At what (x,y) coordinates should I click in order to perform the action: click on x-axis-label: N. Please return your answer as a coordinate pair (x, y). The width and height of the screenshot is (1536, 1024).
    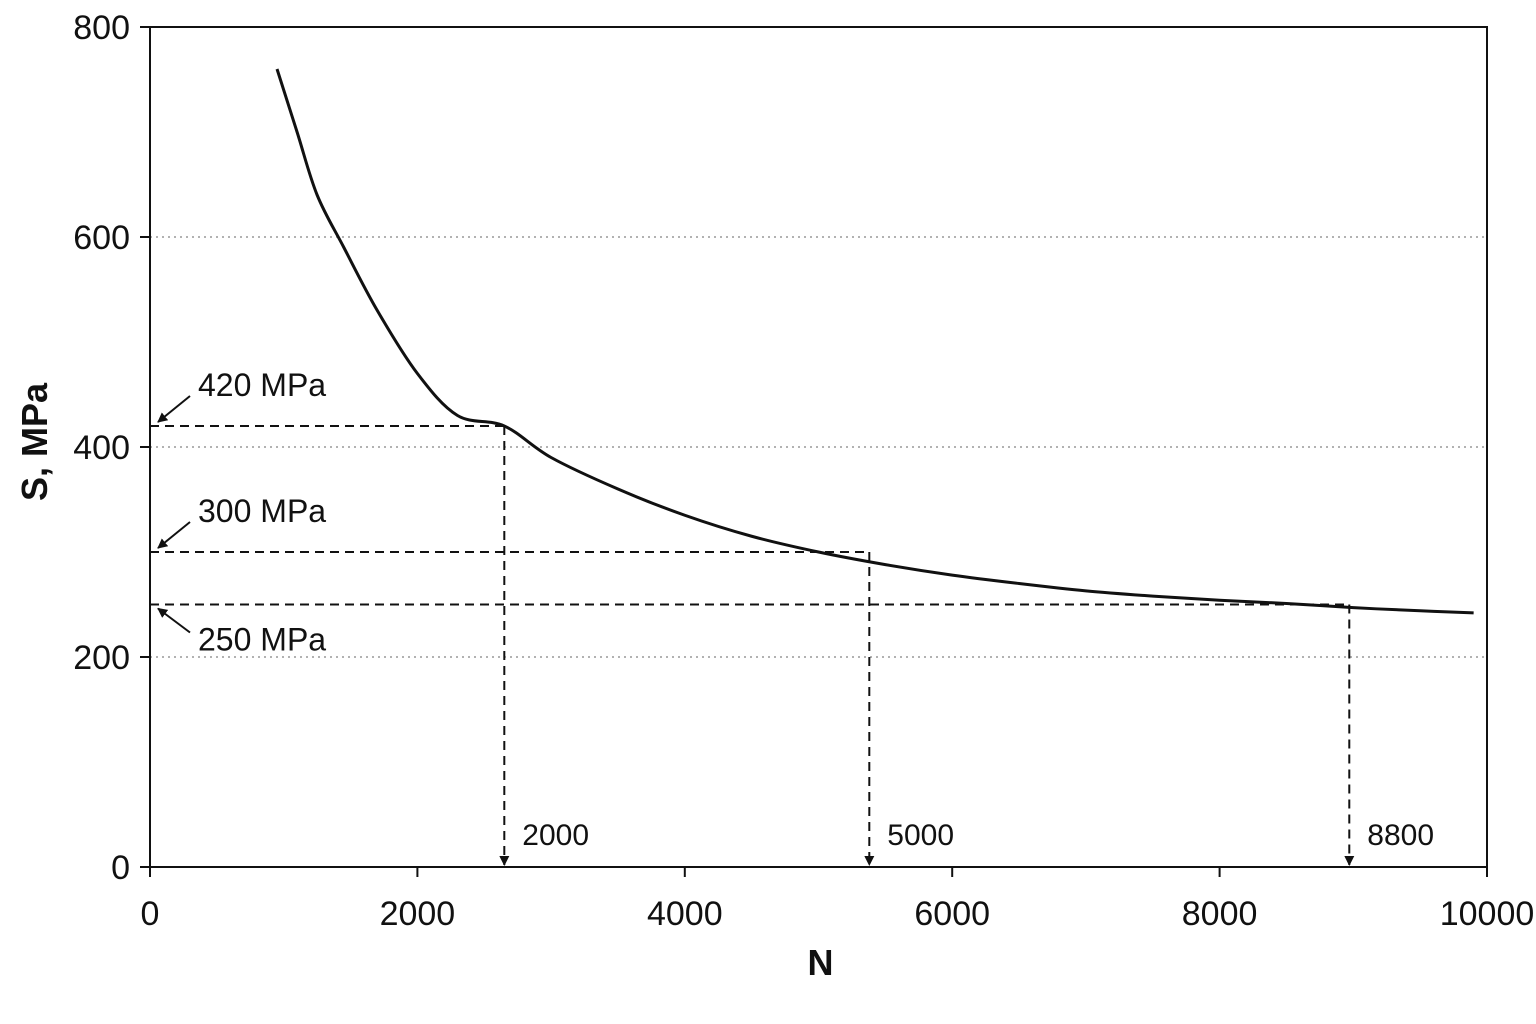
    Looking at the image, I should click on (821, 962).